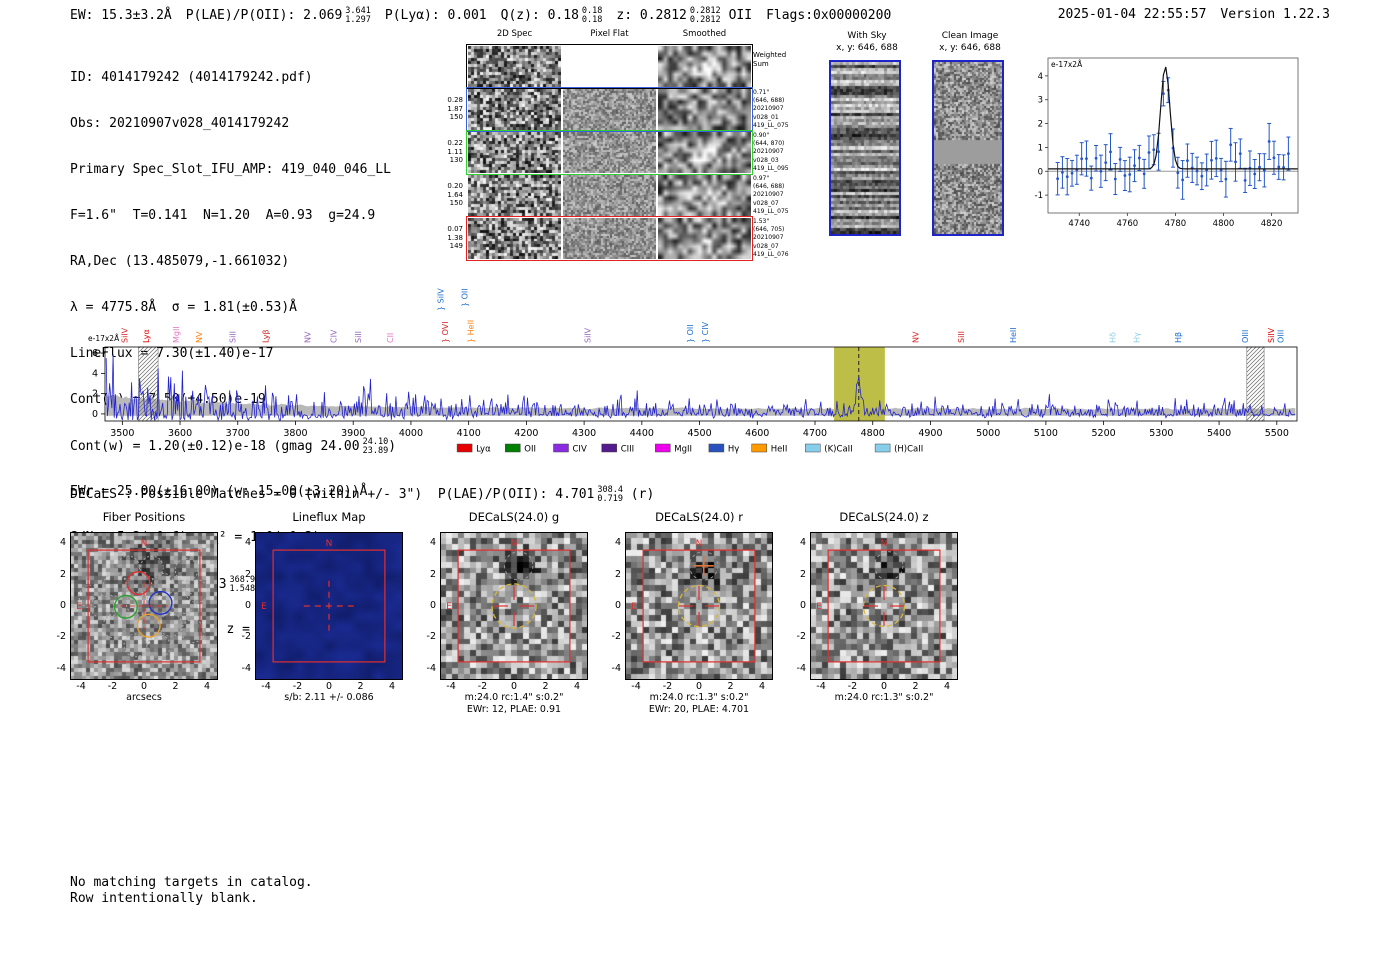  What do you see at coordinates (144, 606) in the screenshot?
I see `fiber-positions-canvas` at bounding box center [144, 606].